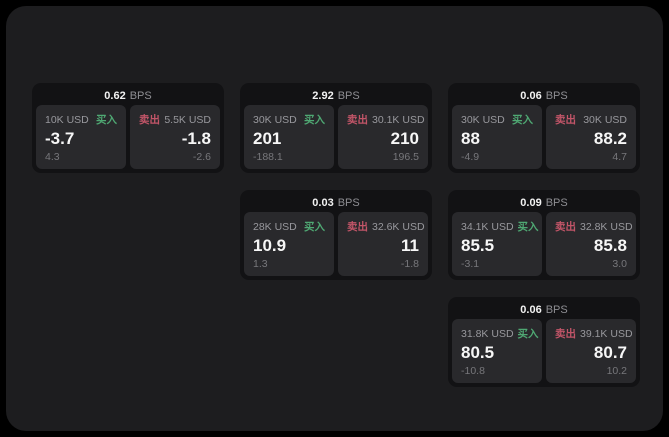 This screenshot has width=669, height=437. I want to click on sell-price: 210, so click(404, 138).